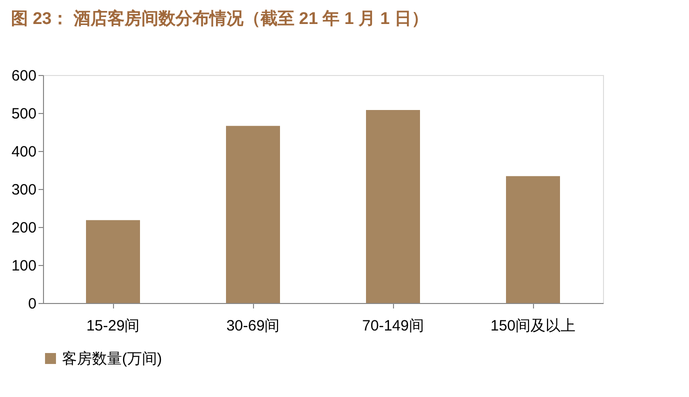 The image size is (689, 397). What do you see at coordinates (253, 326) in the screenshot?
I see `x-tick-label: 30-69间` at bounding box center [253, 326].